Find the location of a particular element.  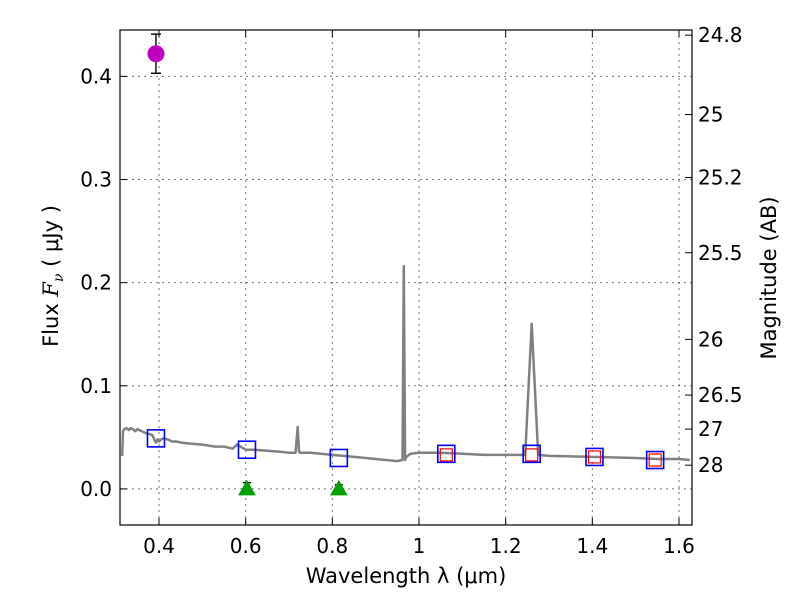

x-tick-label: 0.8 is located at coordinates (332, 546).